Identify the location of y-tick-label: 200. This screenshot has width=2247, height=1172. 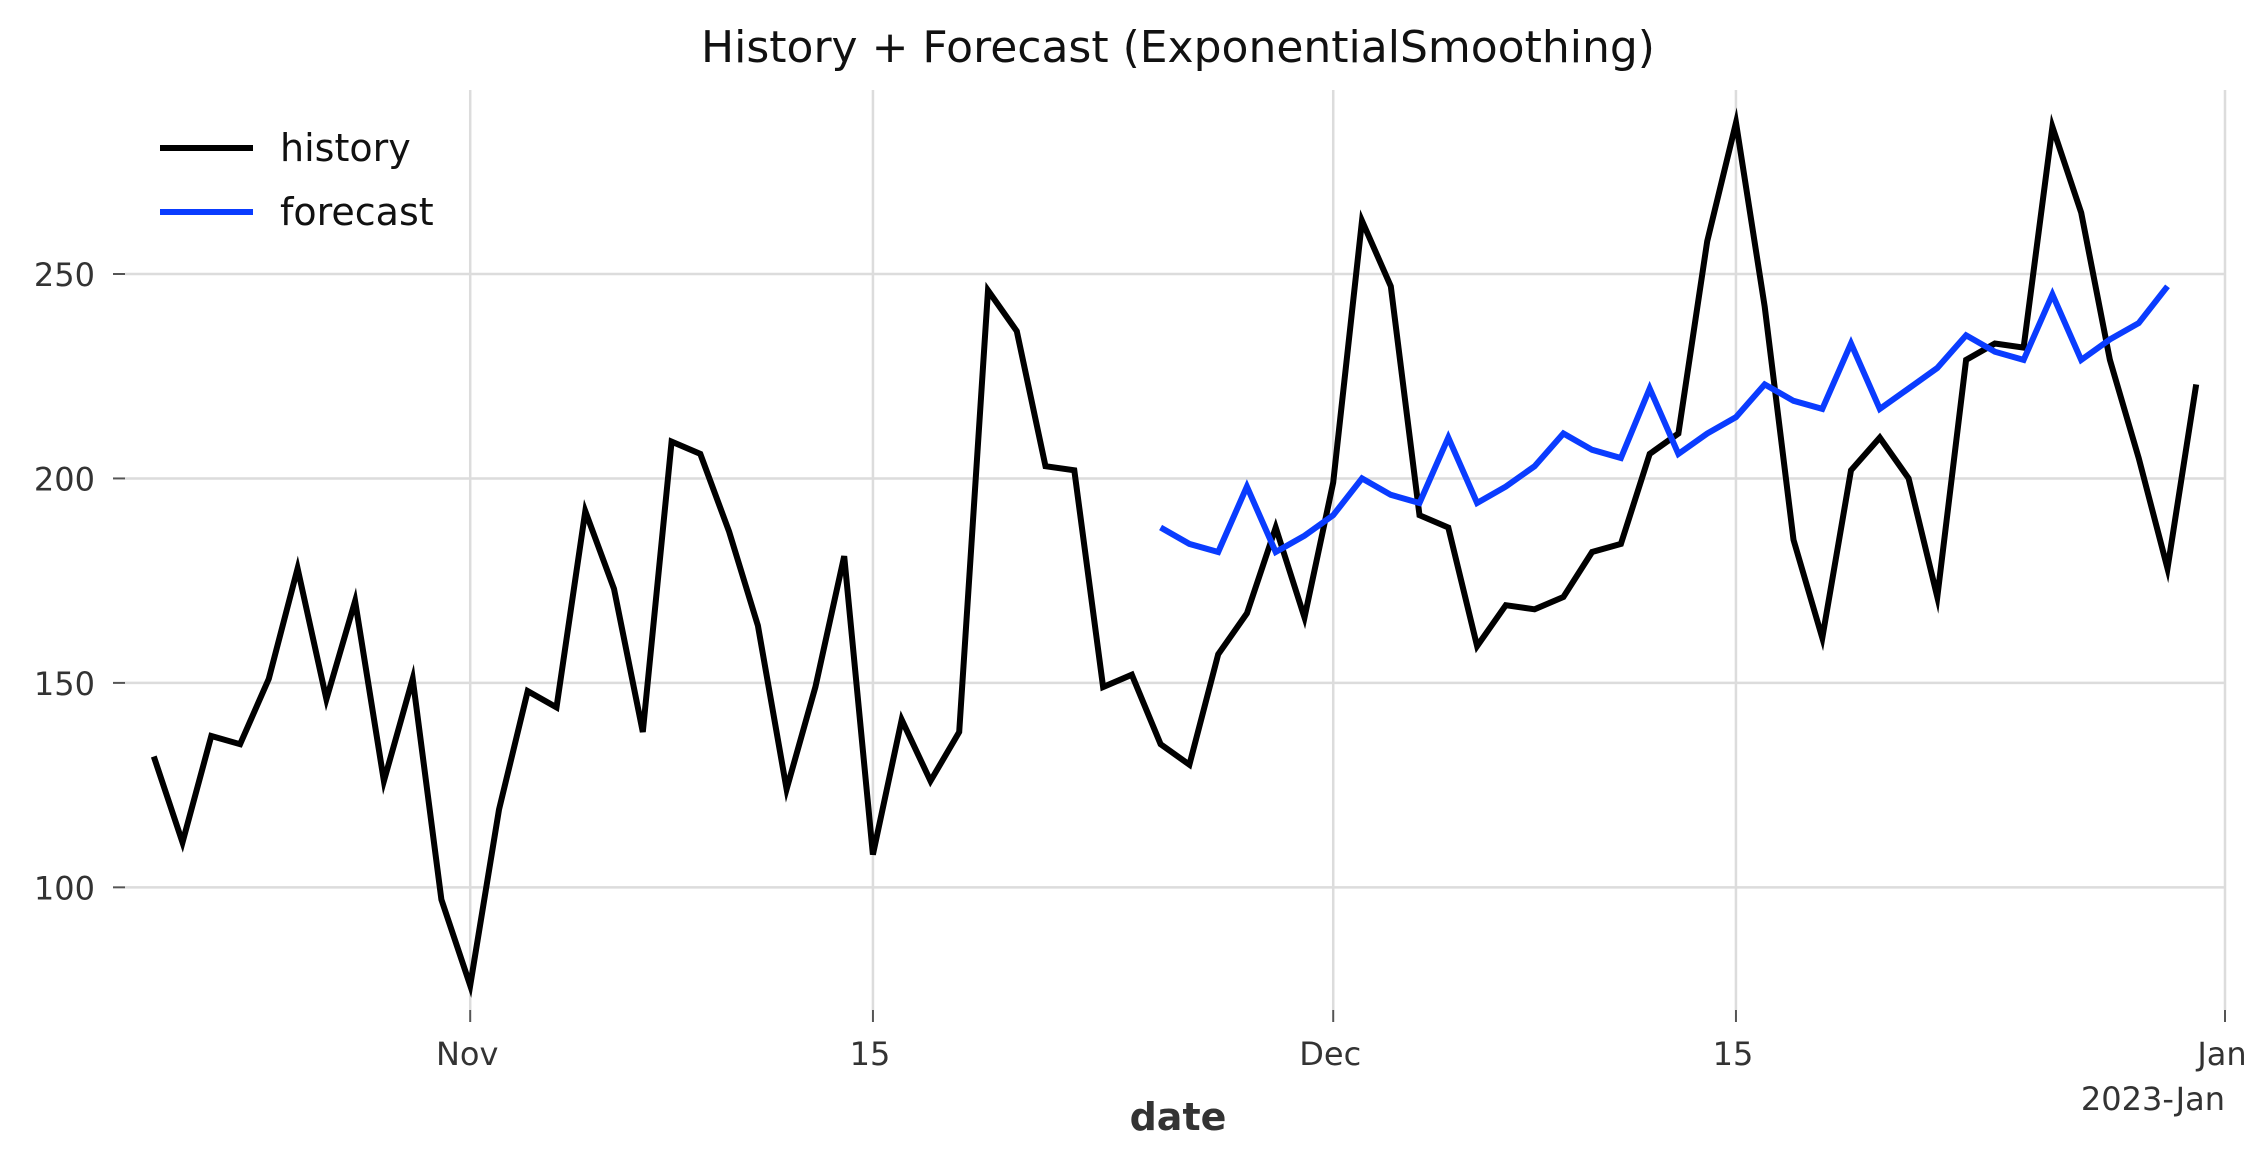
(64, 479).